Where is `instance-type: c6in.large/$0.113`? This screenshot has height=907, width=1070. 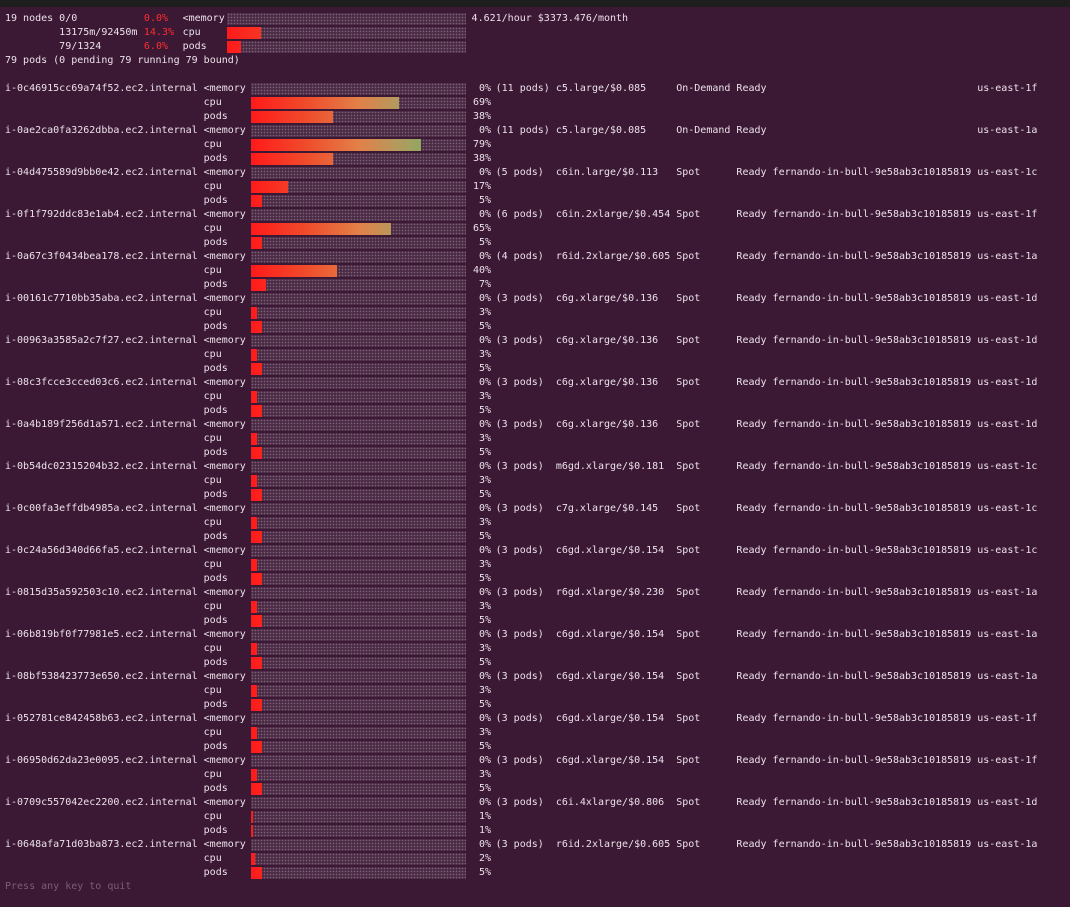
instance-type: c6in.large/$0.113 is located at coordinates (607, 172).